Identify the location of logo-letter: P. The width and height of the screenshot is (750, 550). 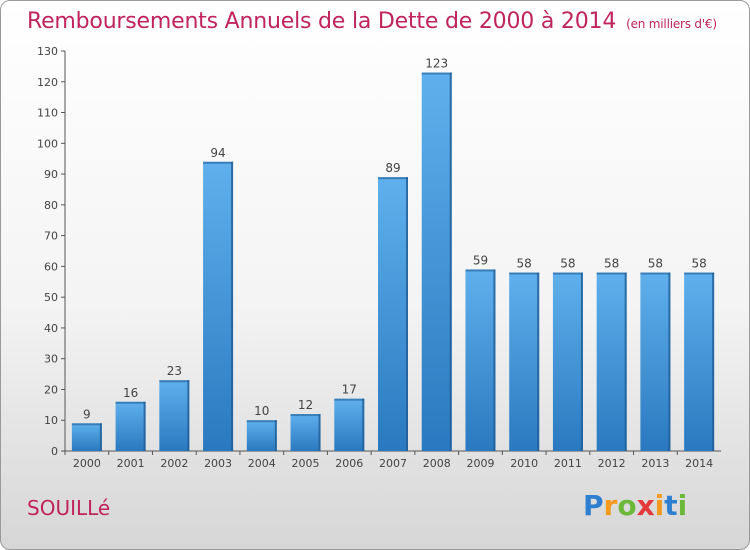
(593, 505).